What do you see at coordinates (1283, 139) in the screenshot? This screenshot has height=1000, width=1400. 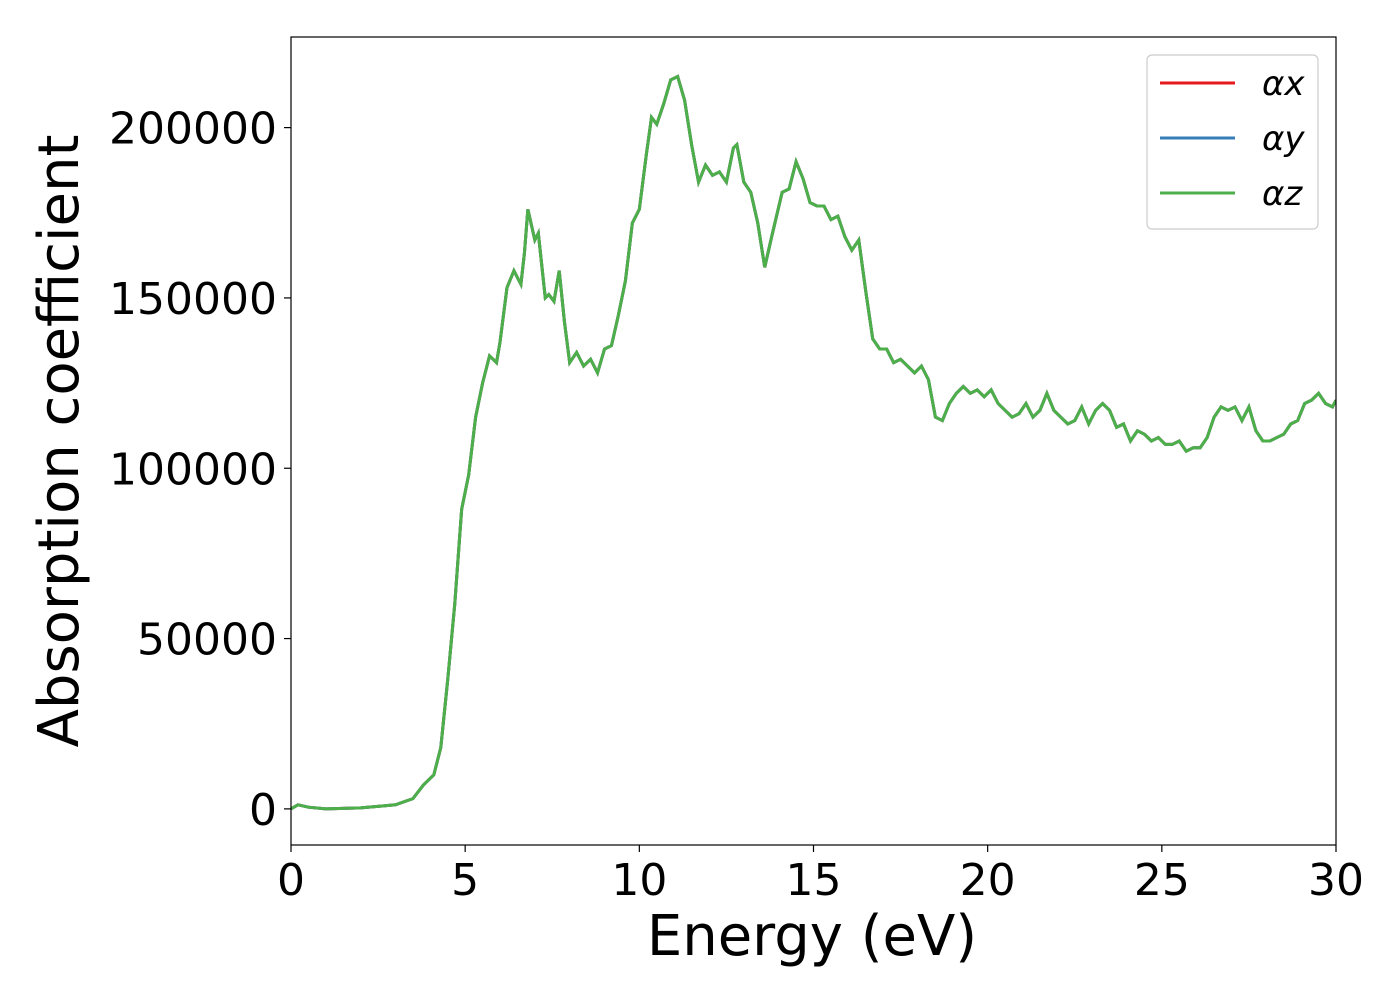 I see `legend-label: αy` at bounding box center [1283, 139].